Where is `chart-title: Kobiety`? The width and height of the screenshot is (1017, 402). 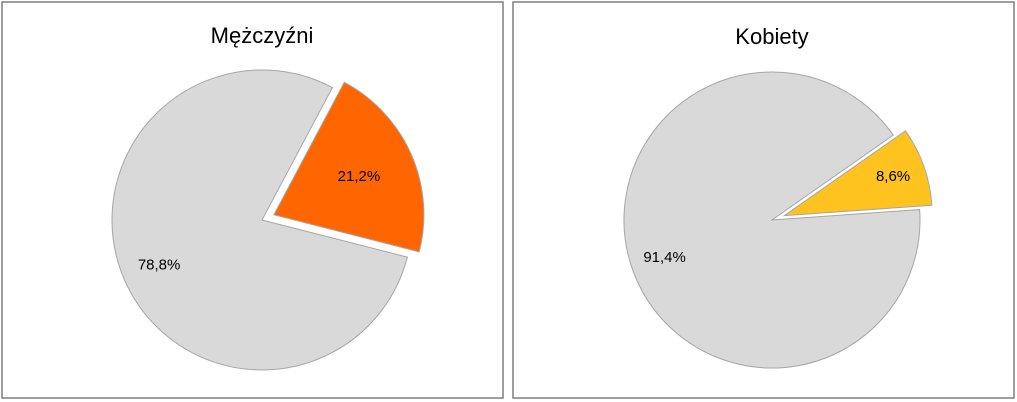
chart-title: Kobiety is located at coordinates (771, 36).